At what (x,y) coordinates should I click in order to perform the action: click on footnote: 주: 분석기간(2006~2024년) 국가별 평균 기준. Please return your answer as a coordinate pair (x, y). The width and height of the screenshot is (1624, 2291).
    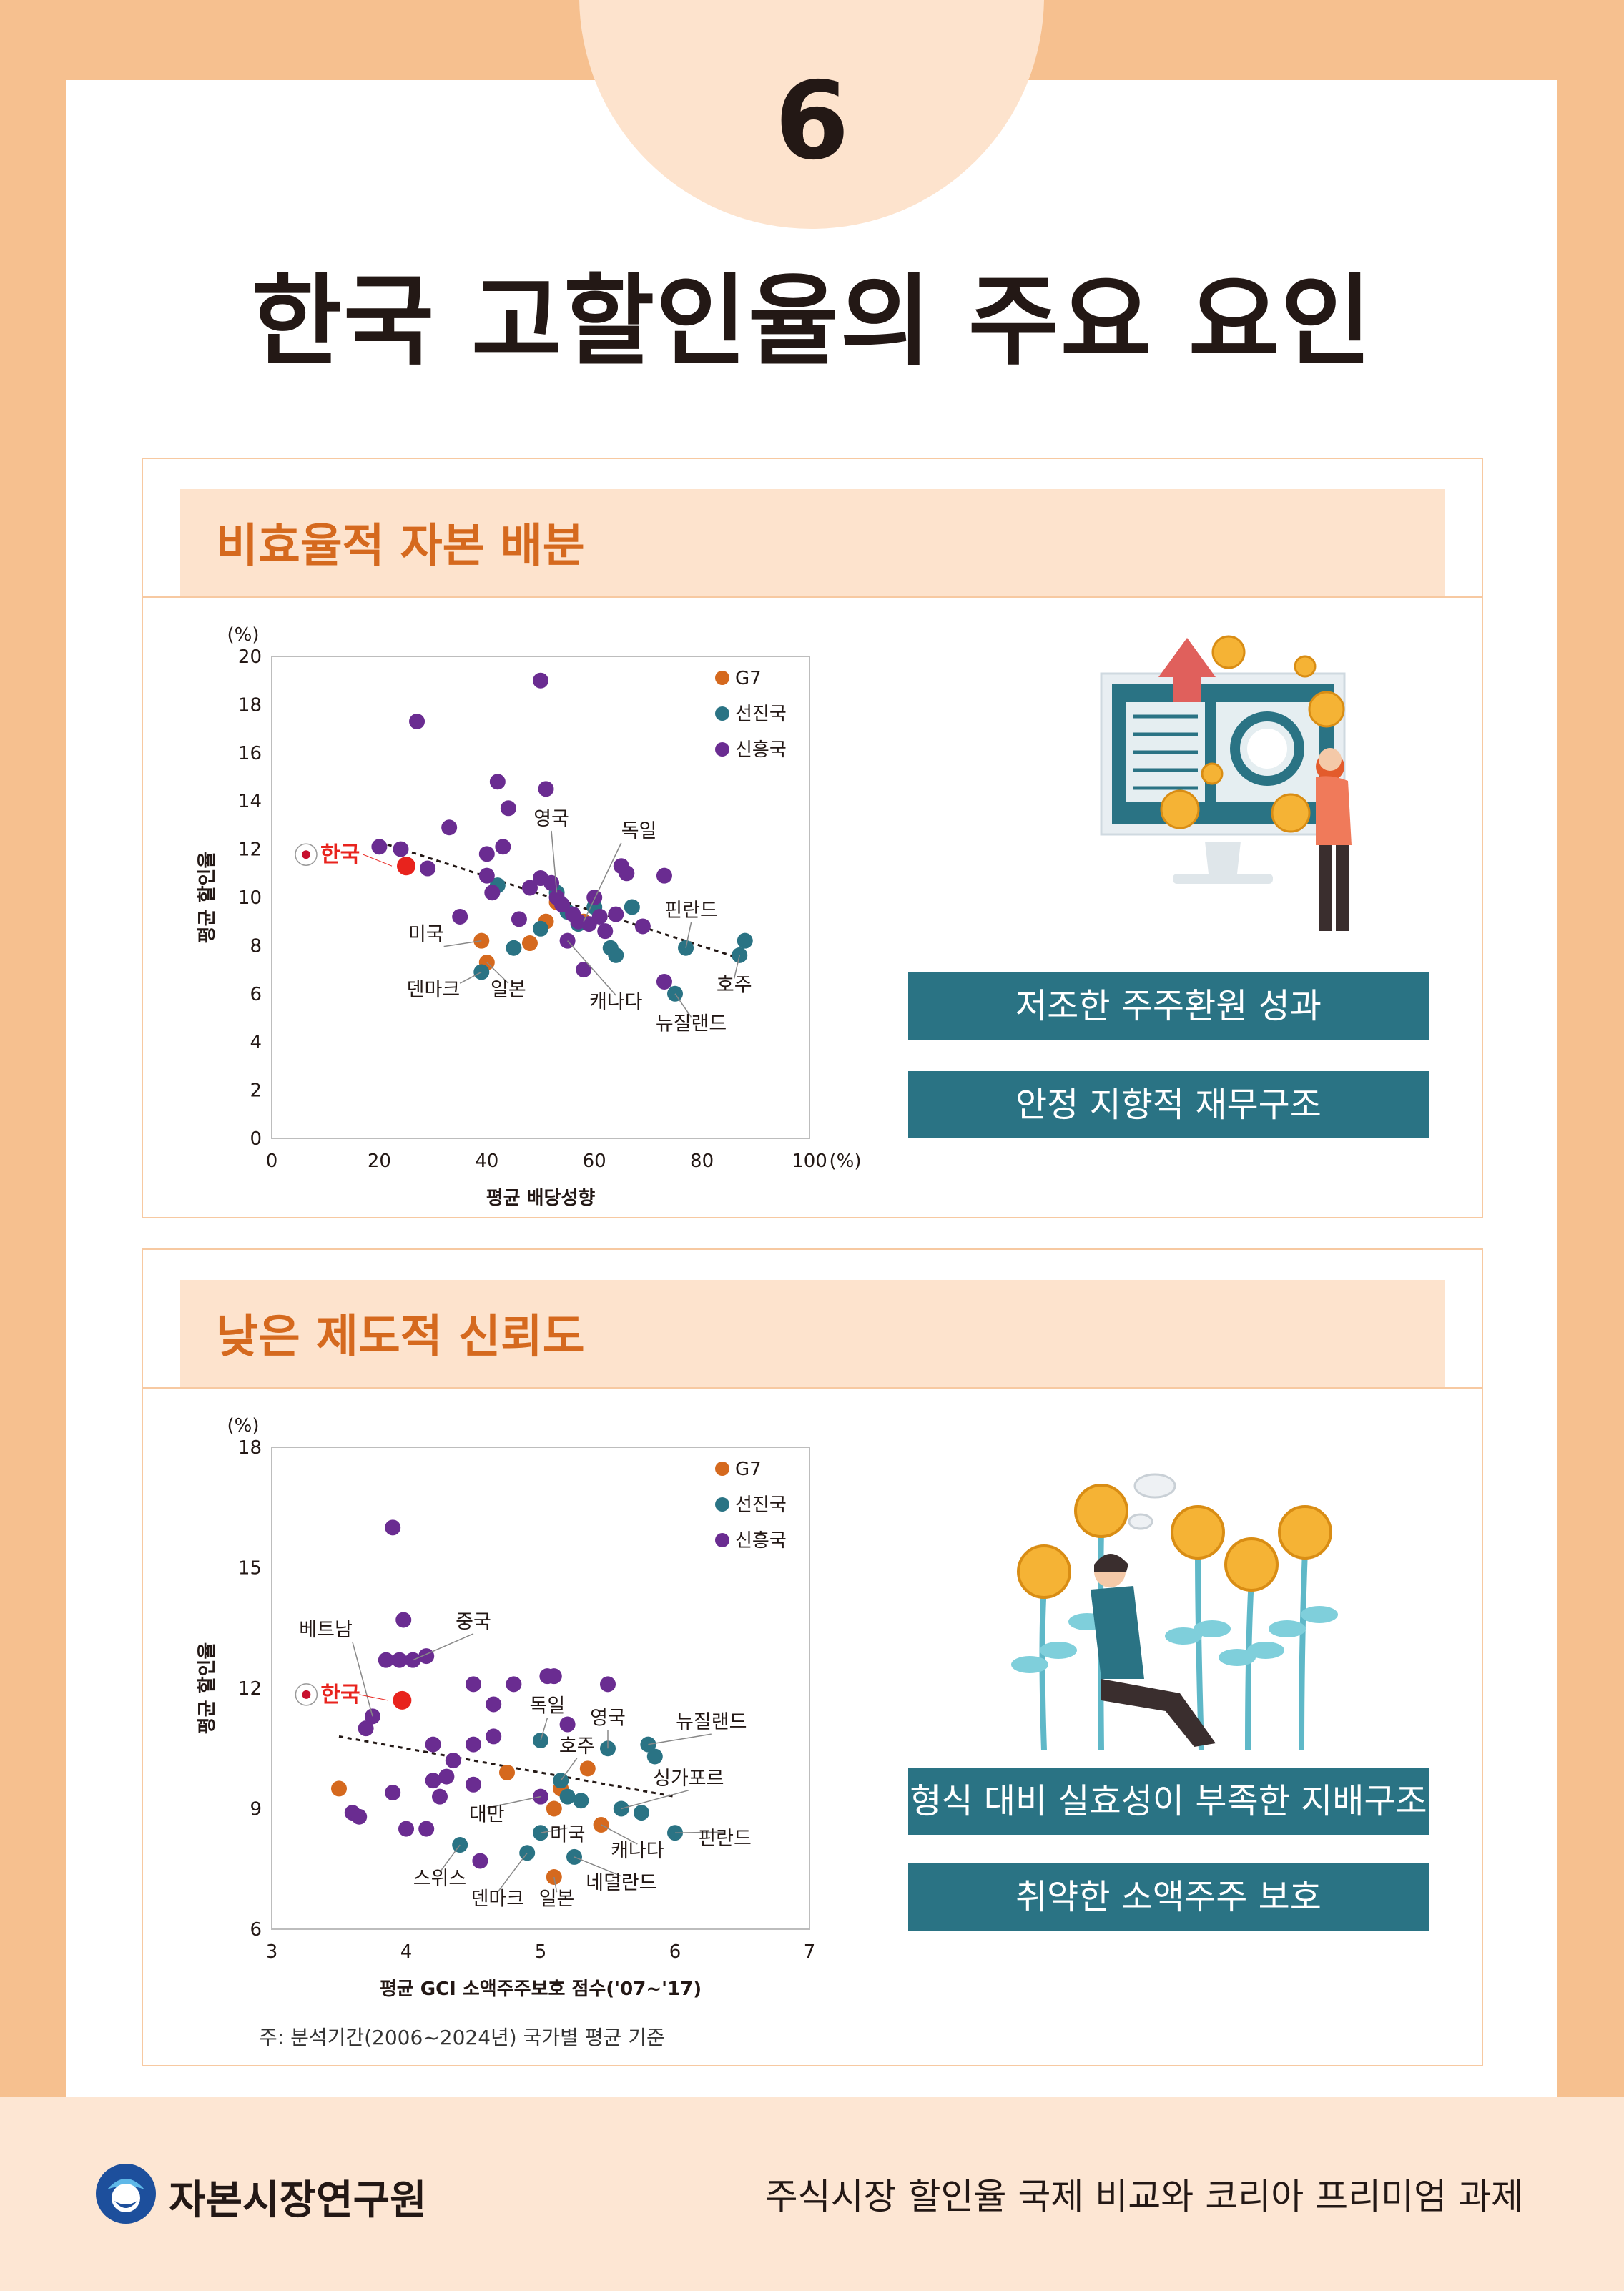
    Looking at the image, I should click on (462, 2038).